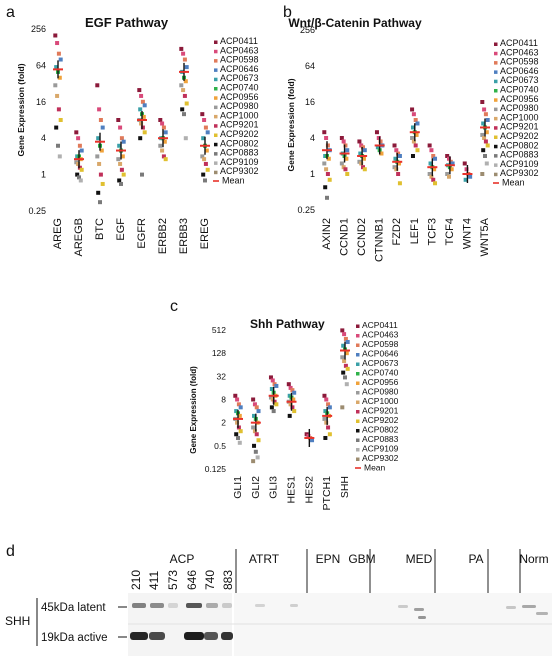 The height and width of the screenshot is (661, 553). What do you see at coordinates (173, 580) in the screenshot?
I see `blot-lane-label: 573` at bounding box center [173, 580].